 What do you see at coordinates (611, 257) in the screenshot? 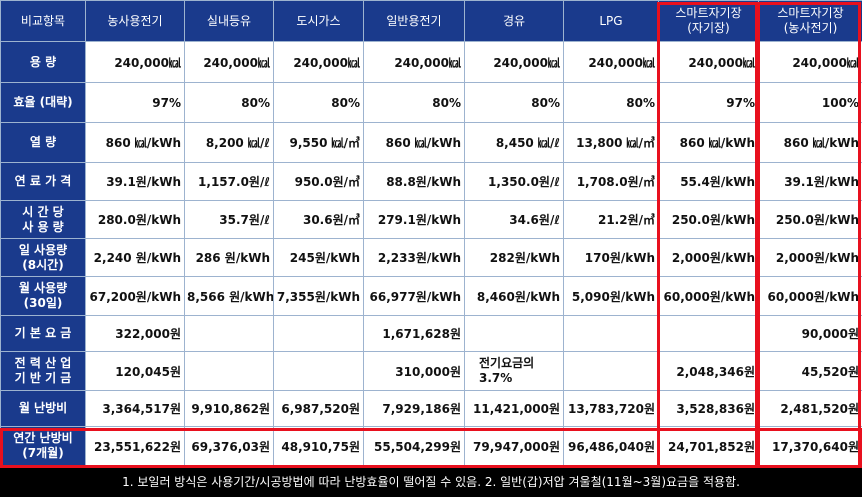
I see `table-cell: 170원/kWh` at bounding box center [611, 257].